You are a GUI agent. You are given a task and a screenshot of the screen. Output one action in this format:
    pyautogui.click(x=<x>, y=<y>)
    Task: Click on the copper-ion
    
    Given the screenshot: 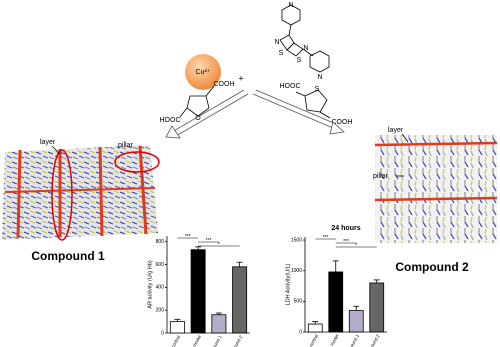 What is the action you would take?
    pyautogui.click(x=203, y=72)
    